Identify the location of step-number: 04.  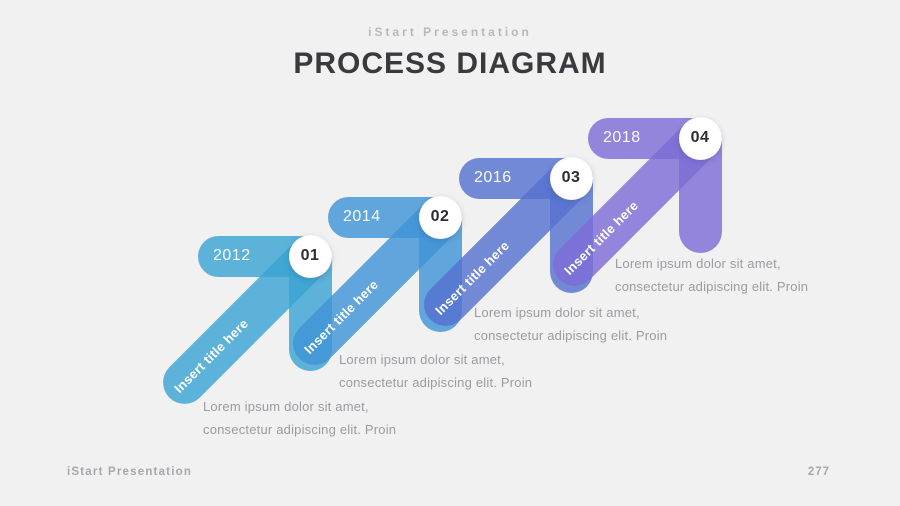
(700, 137).